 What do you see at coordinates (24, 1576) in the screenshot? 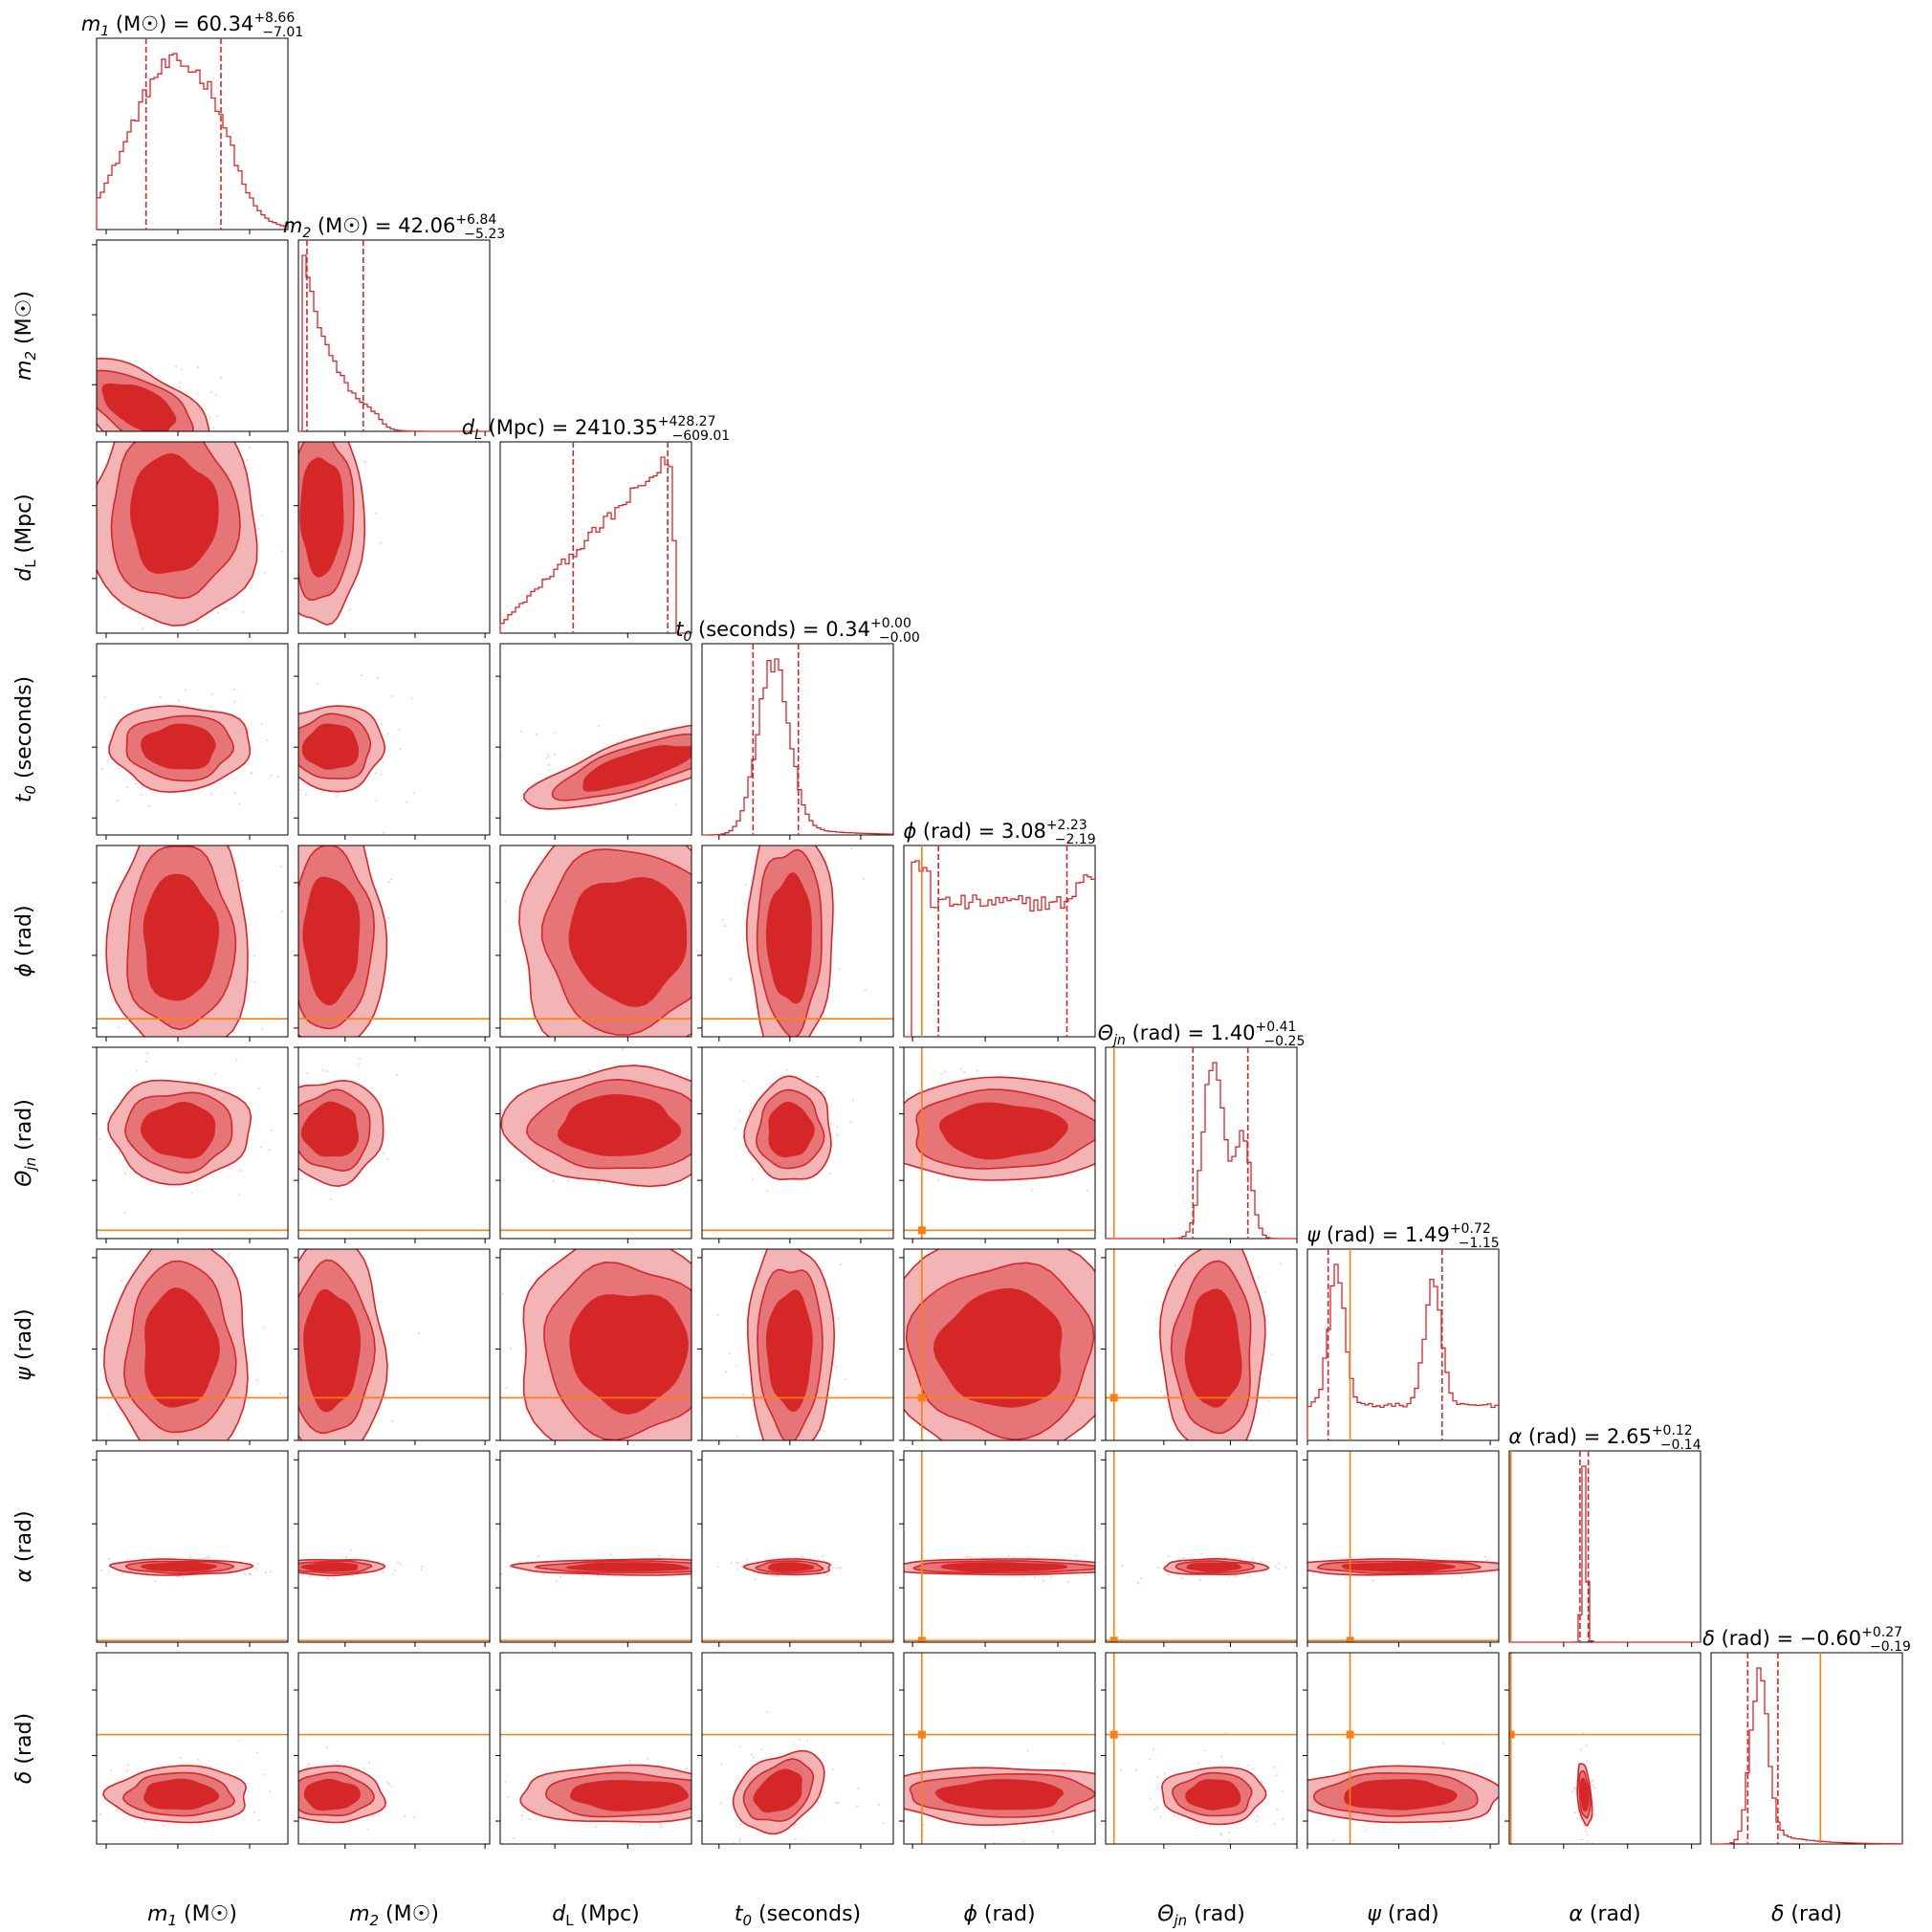
I see `axis-symbol: α` at bounding box center [24, 1576].